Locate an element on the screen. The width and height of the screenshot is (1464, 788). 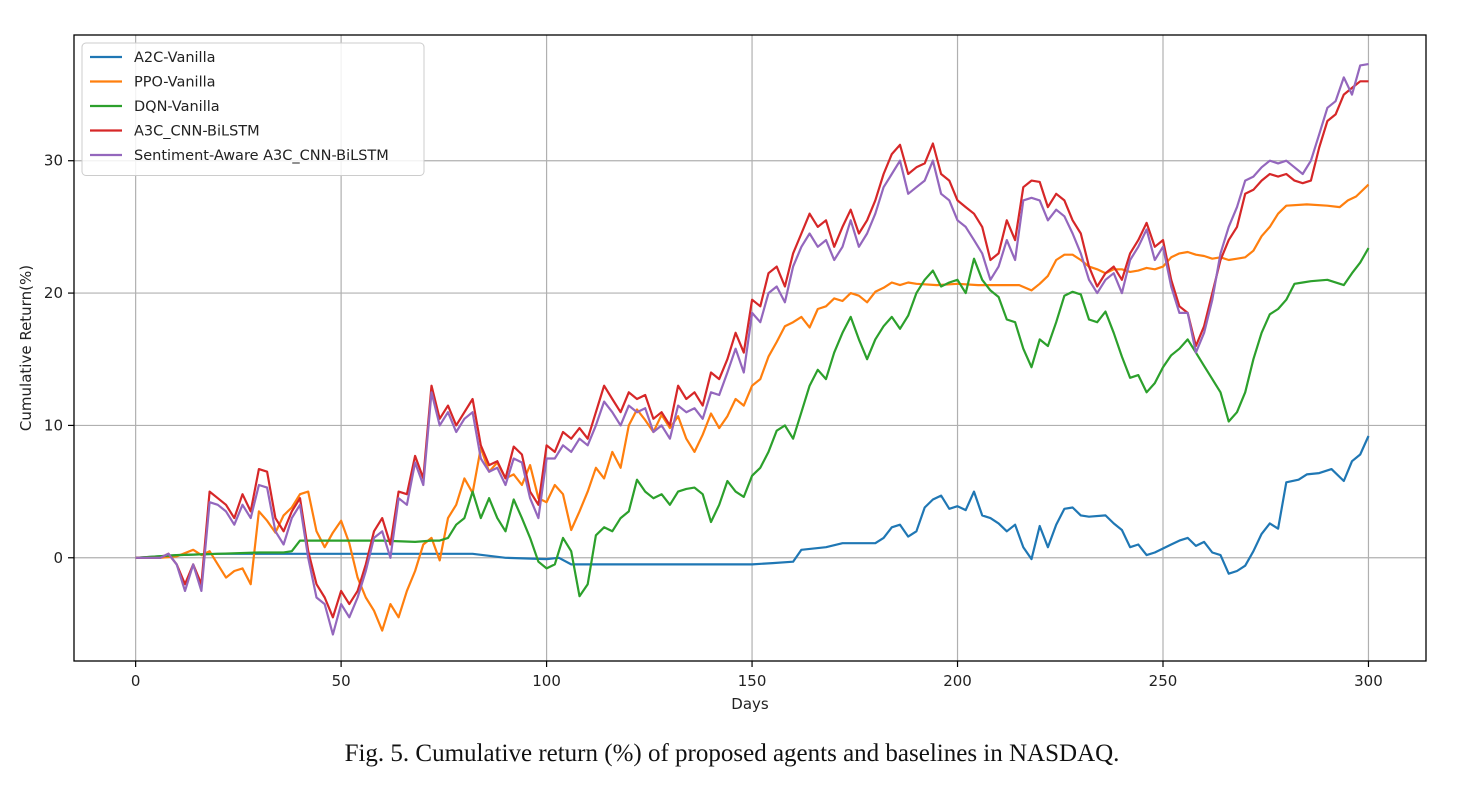
y-tick-label: 30 is located at coordinates (53, 161).